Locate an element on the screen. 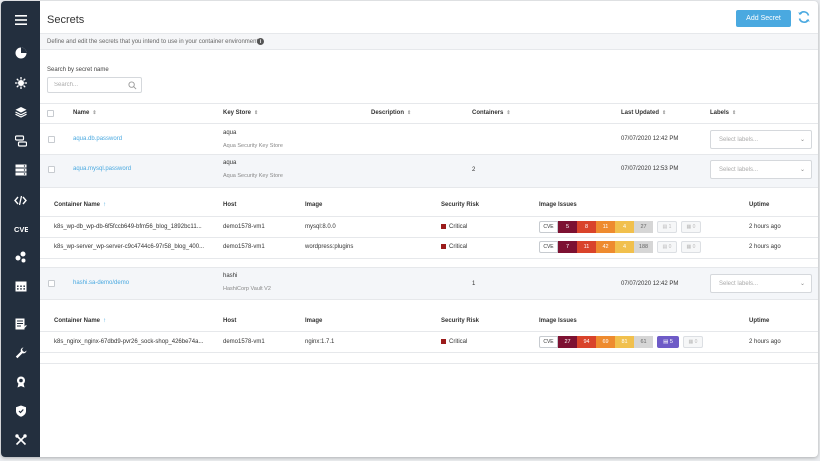  malware-count: ▤ 5 is located at coordinates (668, 342).